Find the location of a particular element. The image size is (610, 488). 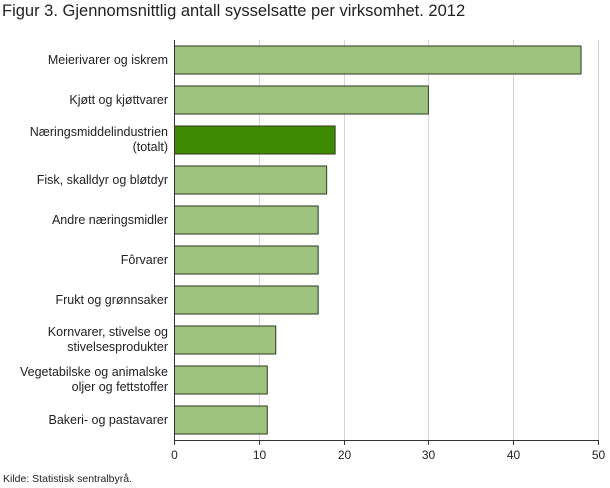

category-label: Næringsmiddelindustrien (totalt) is located at coordinates (98, 139).